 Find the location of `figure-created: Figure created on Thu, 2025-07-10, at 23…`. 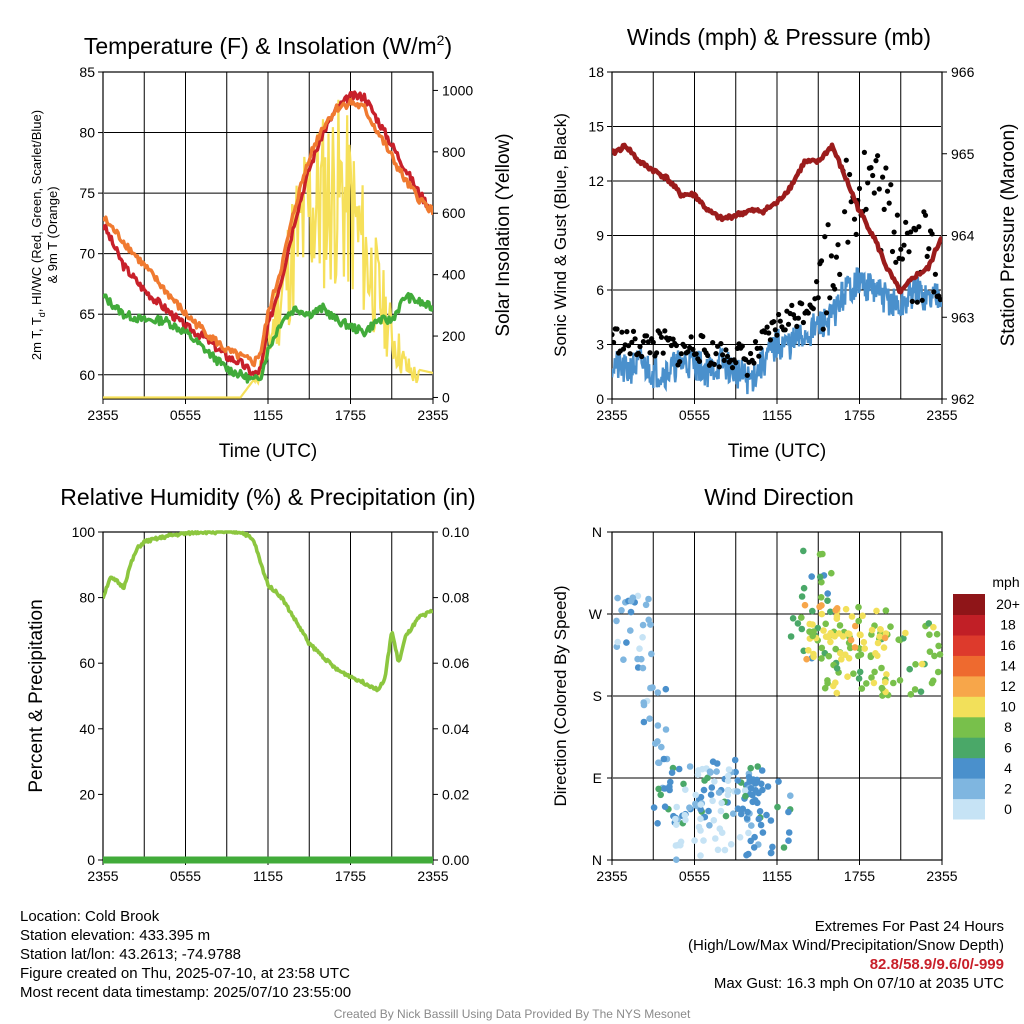

figure-created: Figure created on Thu, 2025-07-10, at 23… is located at coordinates (185, 973).